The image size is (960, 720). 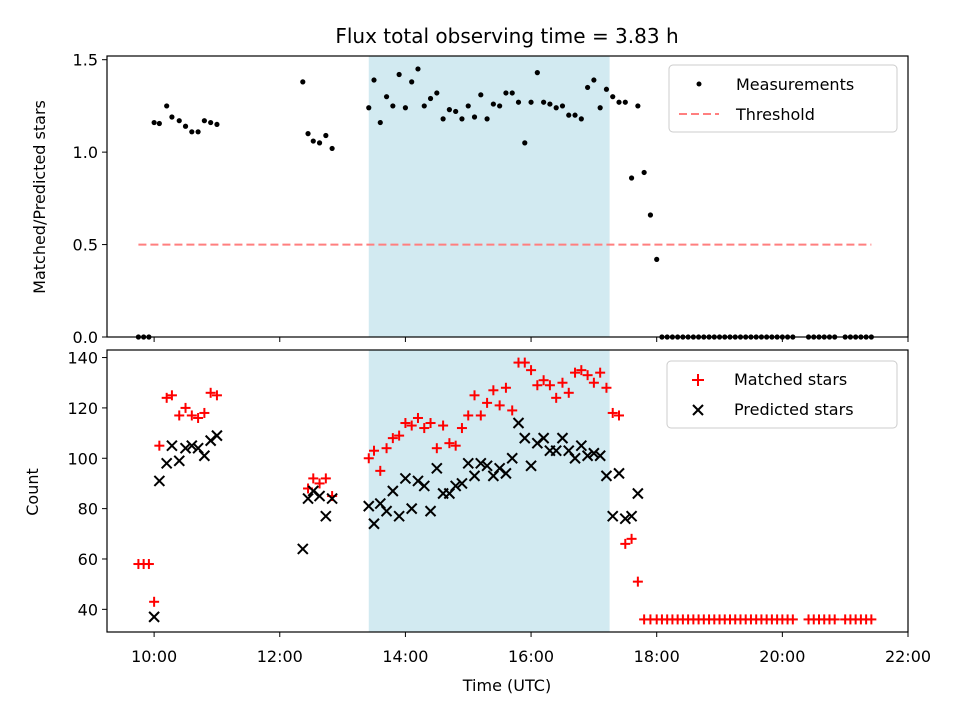 I want to click on x-tick-label: 22:00, so click(x=908, y=656).